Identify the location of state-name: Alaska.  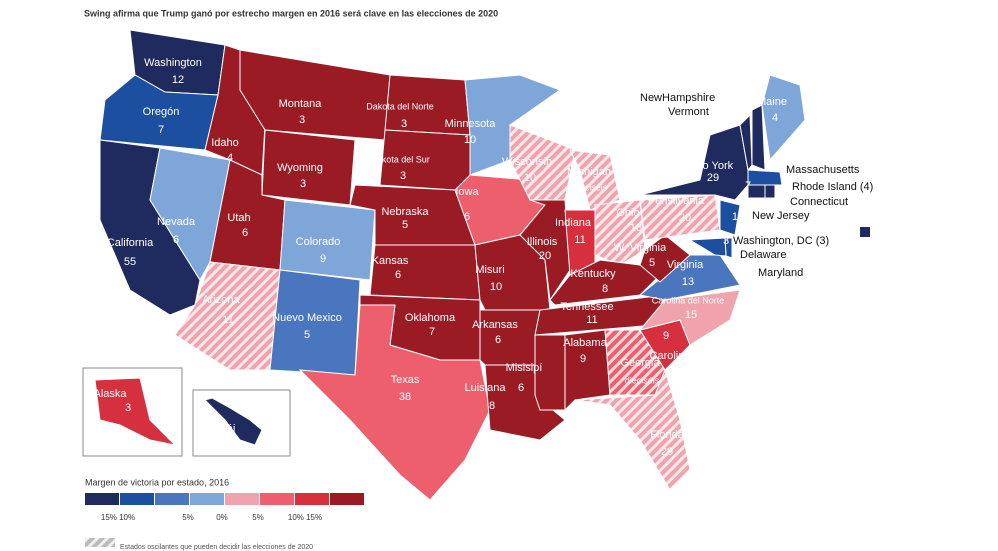
(110, 394).